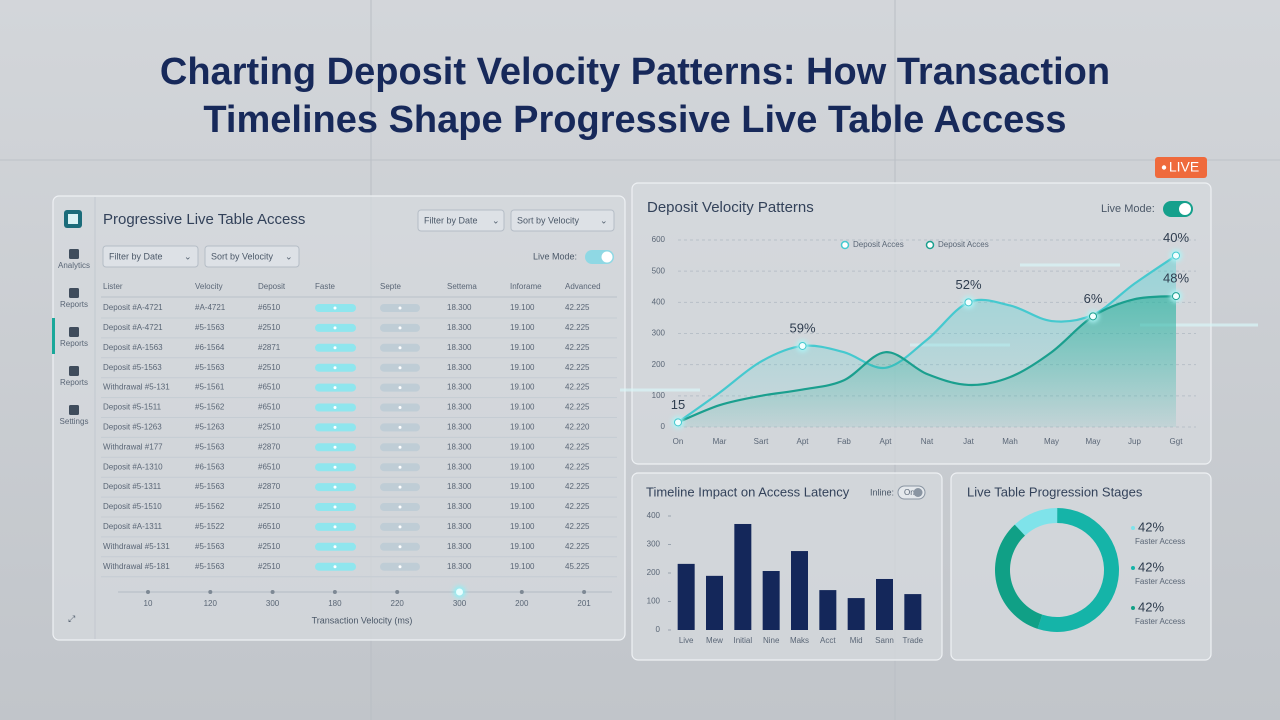  I want to click on annotation: 48%, so click(1176, 278).